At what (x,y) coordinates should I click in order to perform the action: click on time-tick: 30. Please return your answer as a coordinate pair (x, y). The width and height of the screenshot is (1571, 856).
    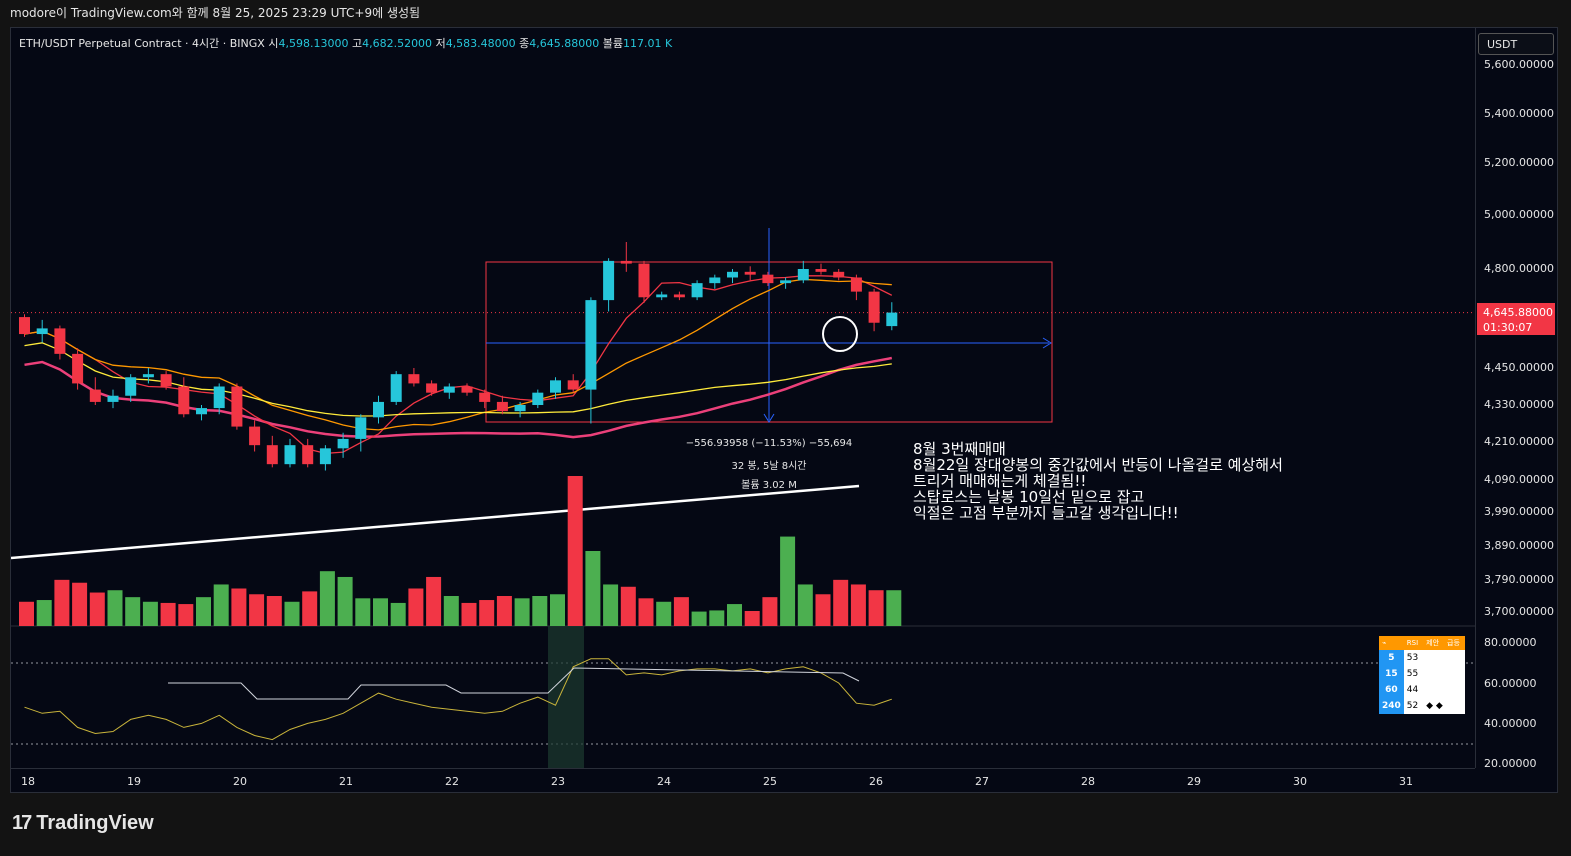
    Looking at the image, I should click on (1300, 781).